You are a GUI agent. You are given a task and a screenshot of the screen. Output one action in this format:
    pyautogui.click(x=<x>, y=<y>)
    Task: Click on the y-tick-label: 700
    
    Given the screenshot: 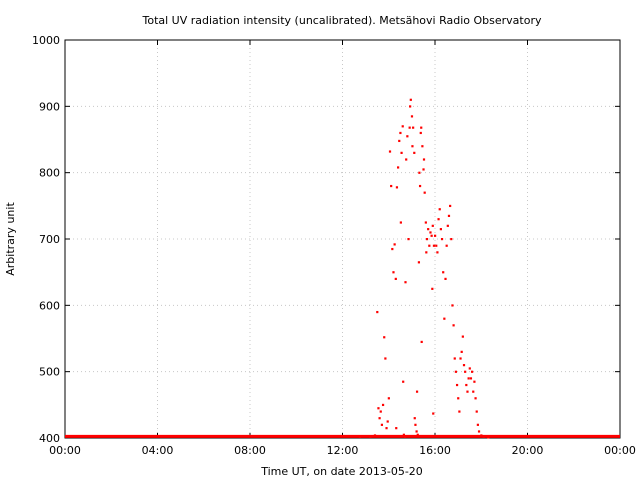 What is the action you would take?
    pyautogui.click(x=49, y=239)
    